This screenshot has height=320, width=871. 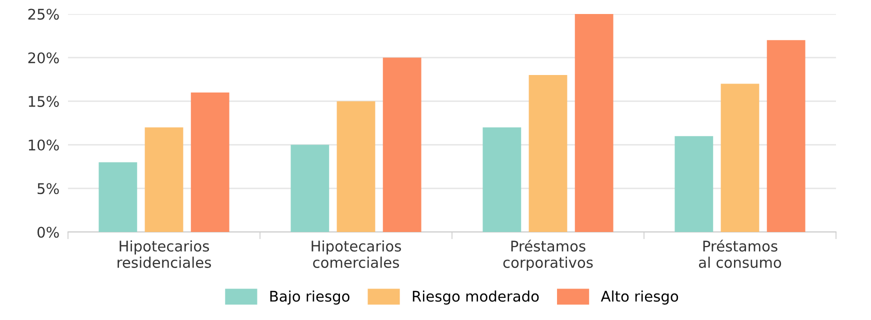 I want to click on y-tick-label: 15%, so click(x=43, y=101).